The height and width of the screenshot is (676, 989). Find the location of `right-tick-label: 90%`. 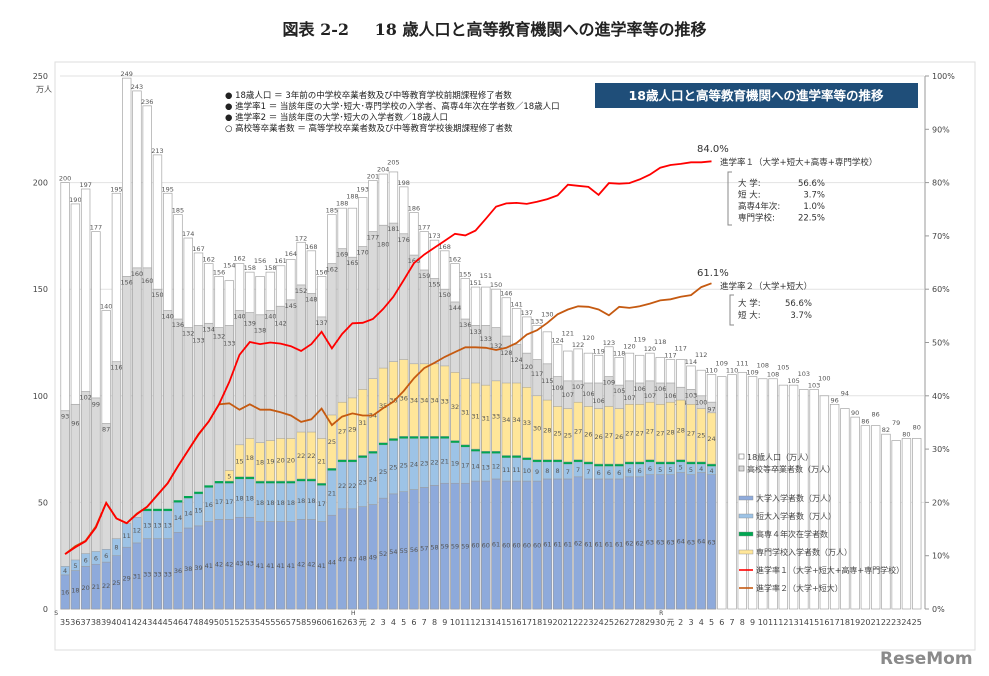

right-tick-label: 90% is located at coordinates (941, 129).